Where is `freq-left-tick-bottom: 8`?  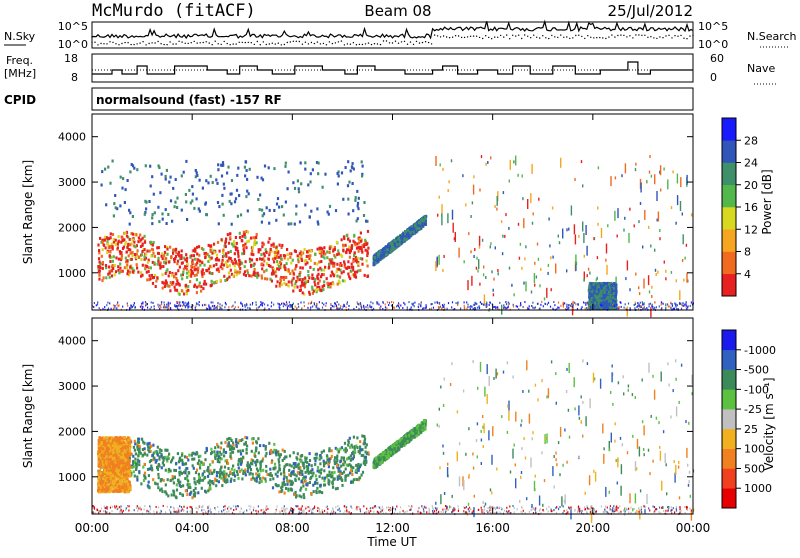 freq-left-tick-bottom: 8 is located at coordinates (74, 77).